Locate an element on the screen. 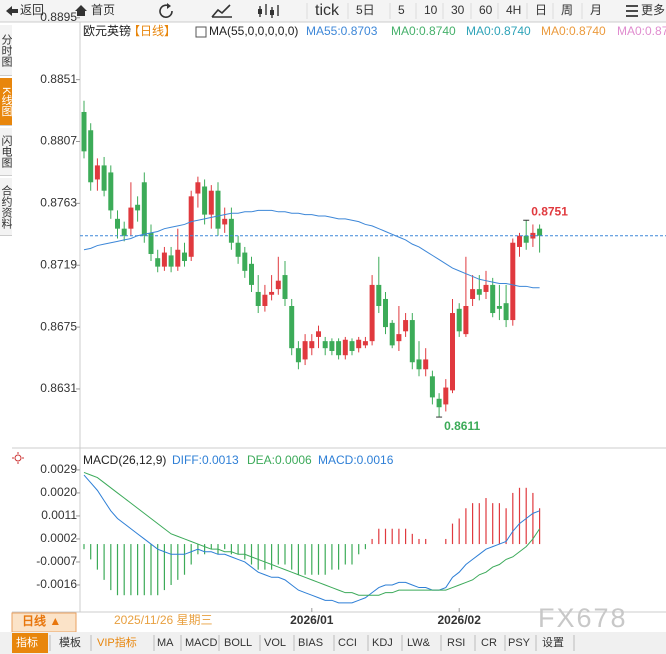  home-button: 首页 is located at coordinates (103, 10).